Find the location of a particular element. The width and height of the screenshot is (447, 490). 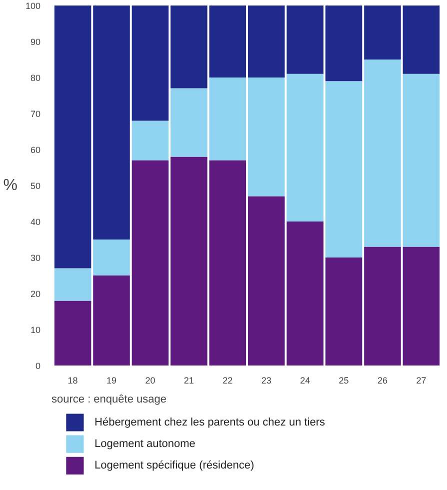

x-tick-label: 23 is located at coordinates (266, 381).